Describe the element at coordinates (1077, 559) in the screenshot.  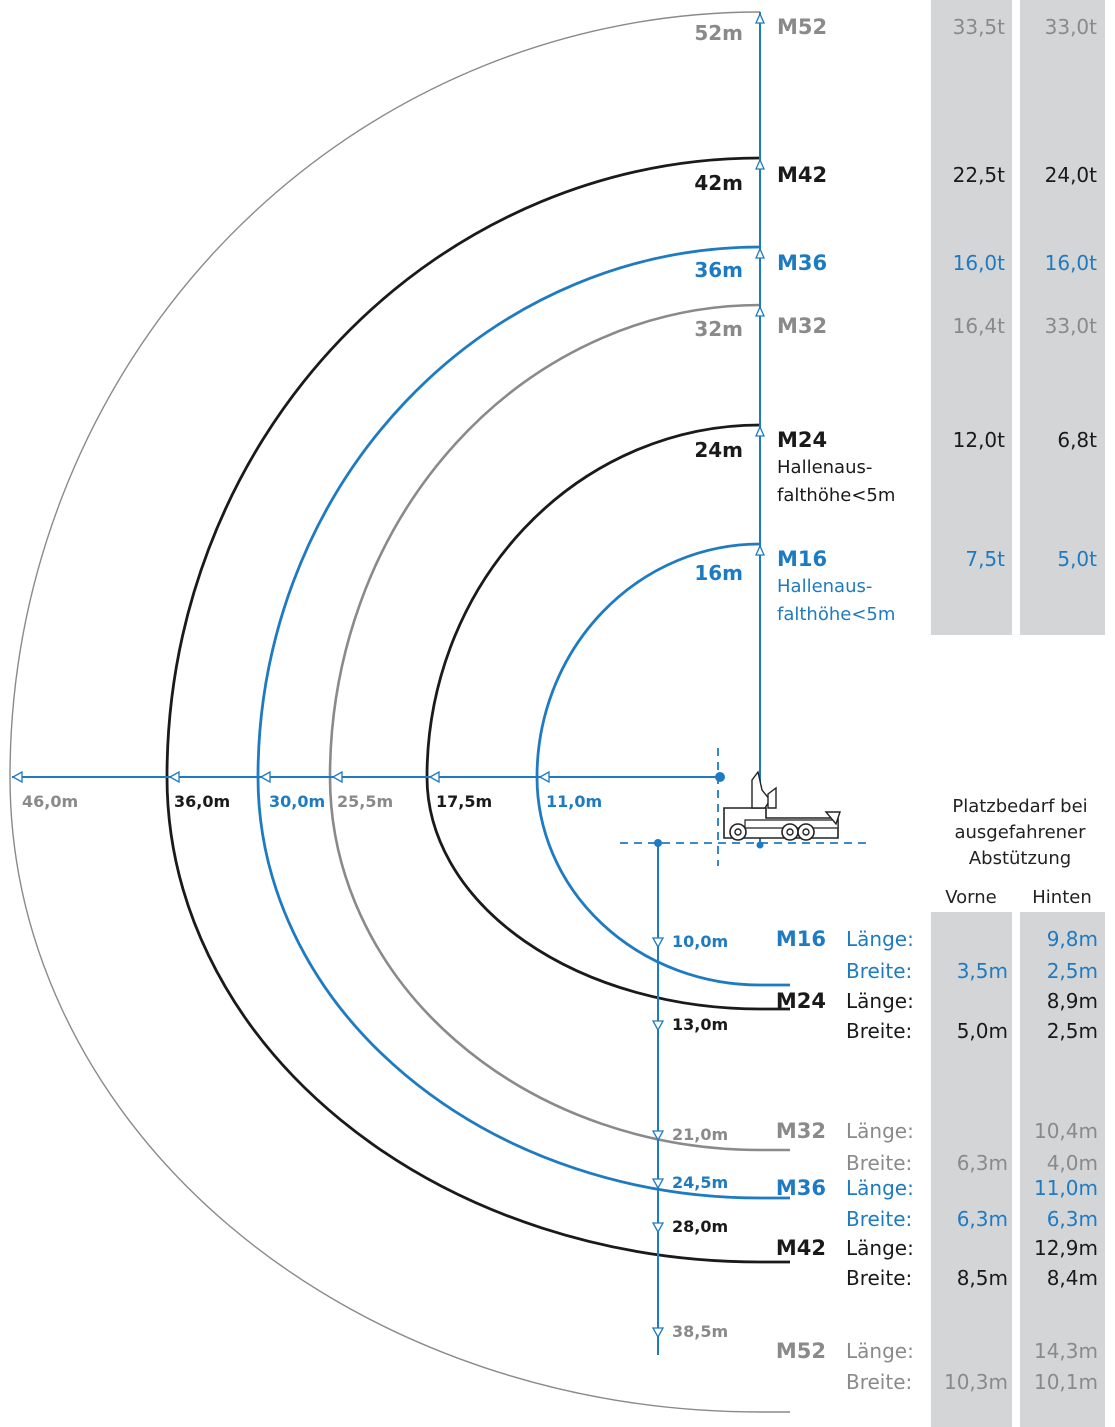
I see `load-back-m16: 5,0t` at that location.